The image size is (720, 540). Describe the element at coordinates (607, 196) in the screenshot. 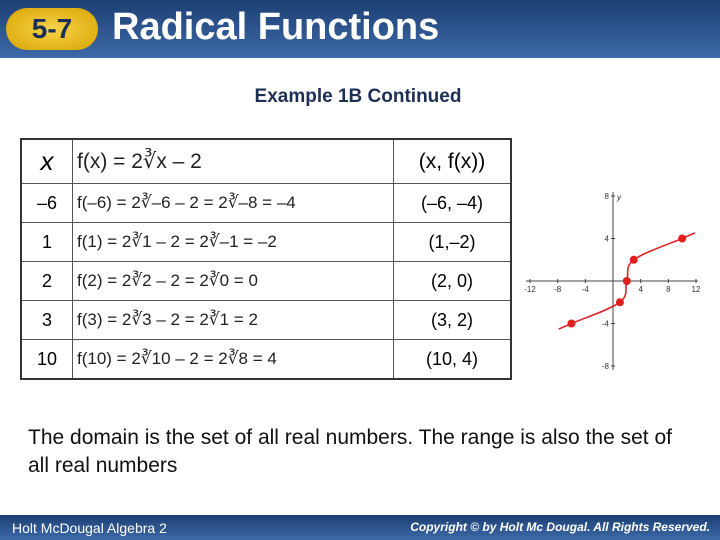

I see `y-tick-label: 8` at that location.